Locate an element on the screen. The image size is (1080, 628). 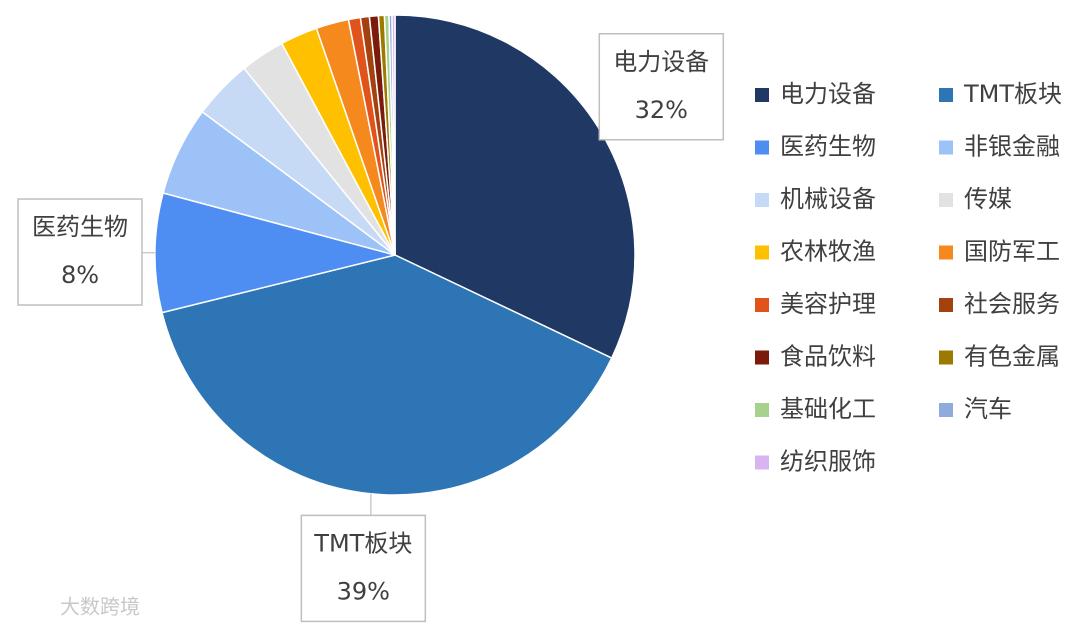
slice-category-label: TMT板块 is located at coordinates (362, 543).